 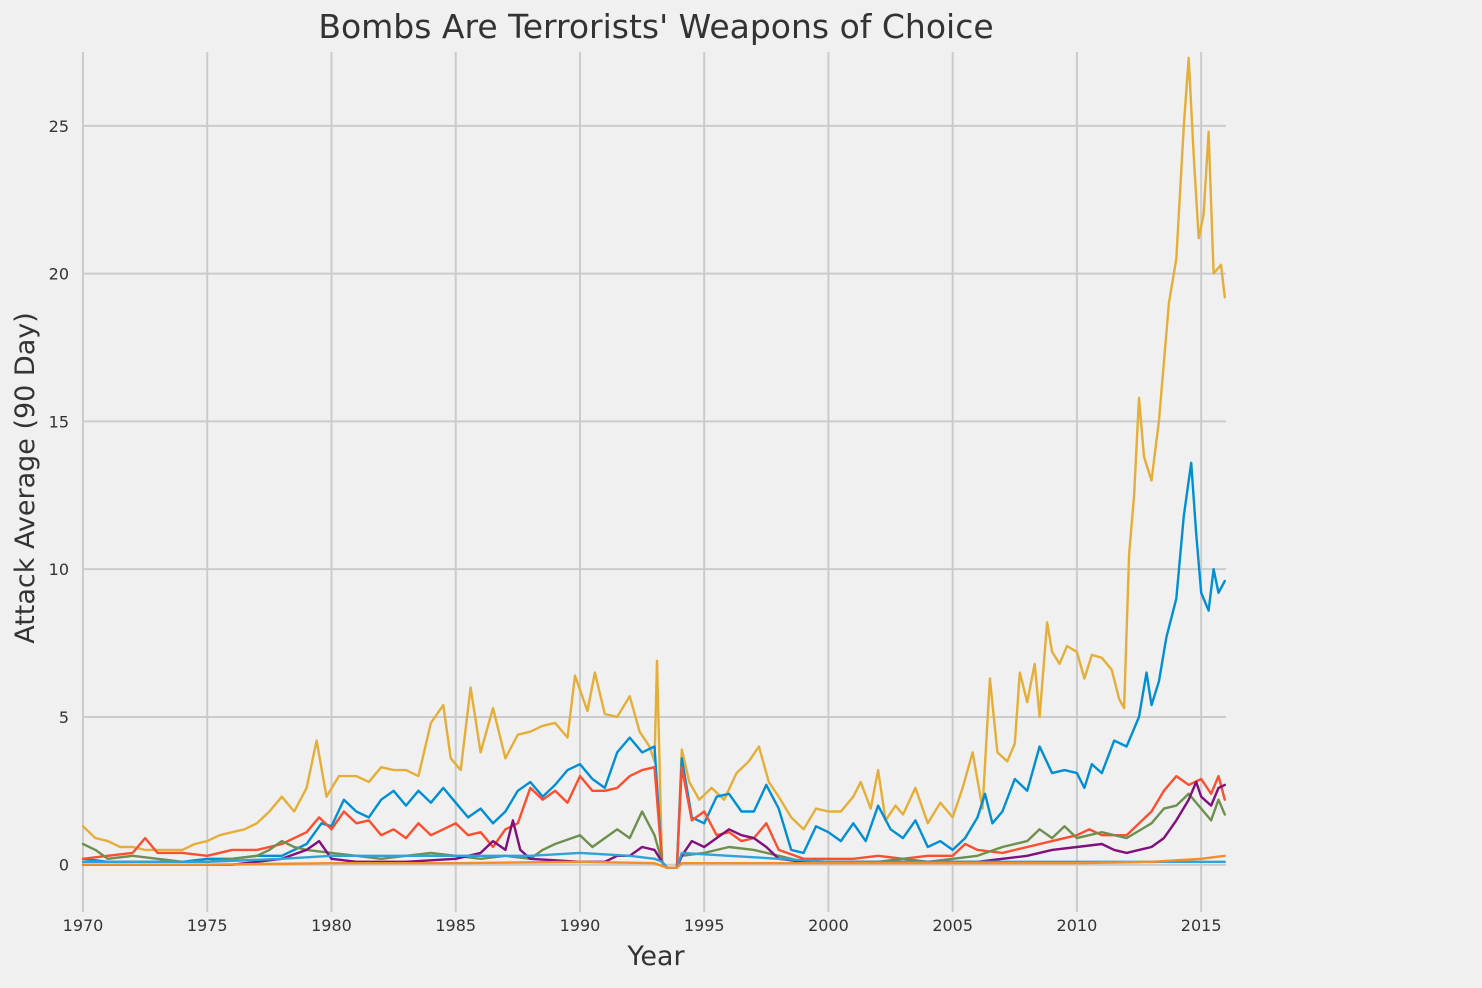 I want to click on y-tick-label: 10, so click(x=59, y=569).